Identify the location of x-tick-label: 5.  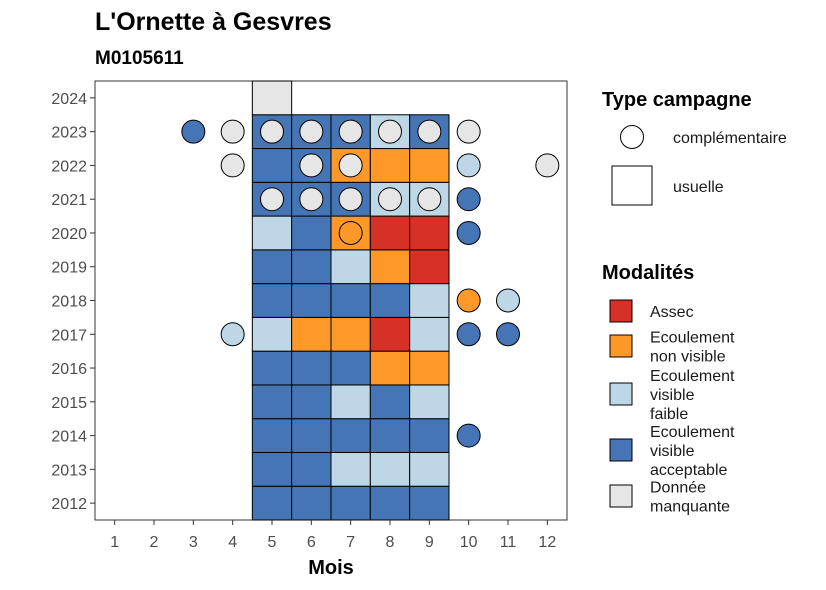
(272, 542).